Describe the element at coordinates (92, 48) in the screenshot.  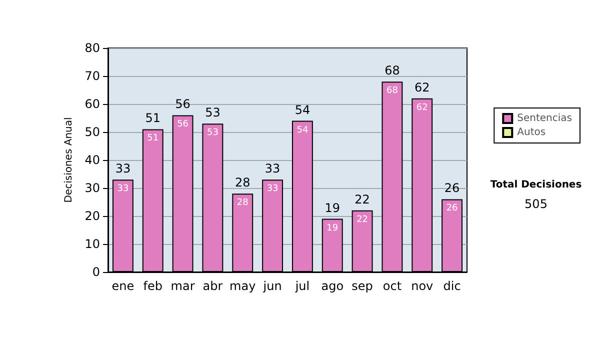
I see `y-tick-label: 80` at that location.